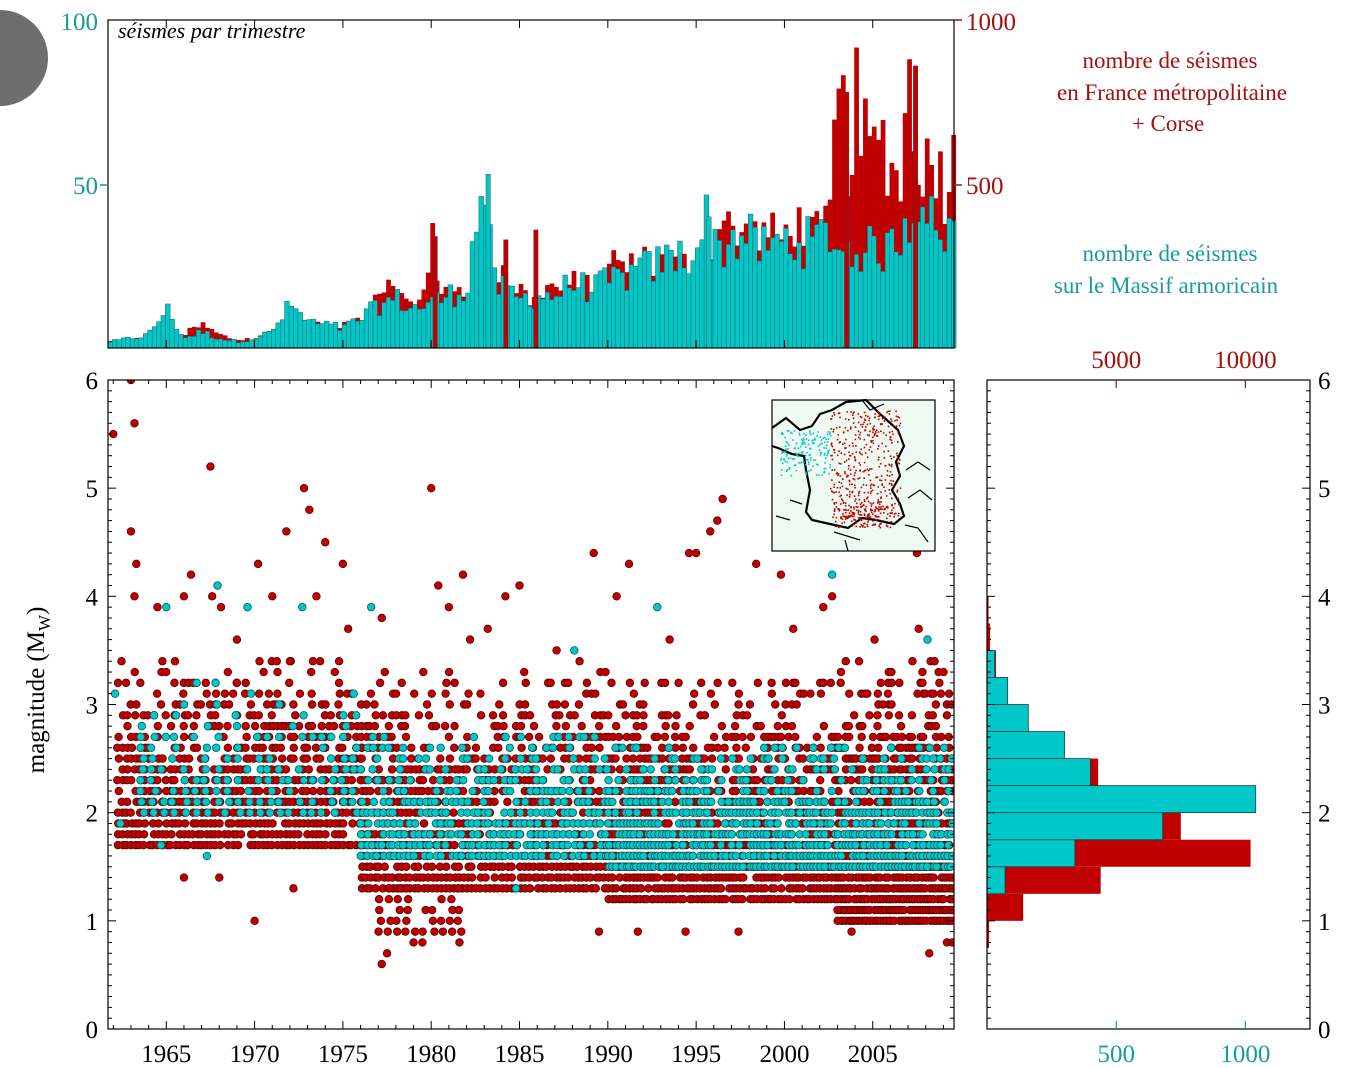  What do you see at coordinates (92, 381) in the screenshot?
I see `main-y-tick-label: 6` at bounding box center [92, 381].